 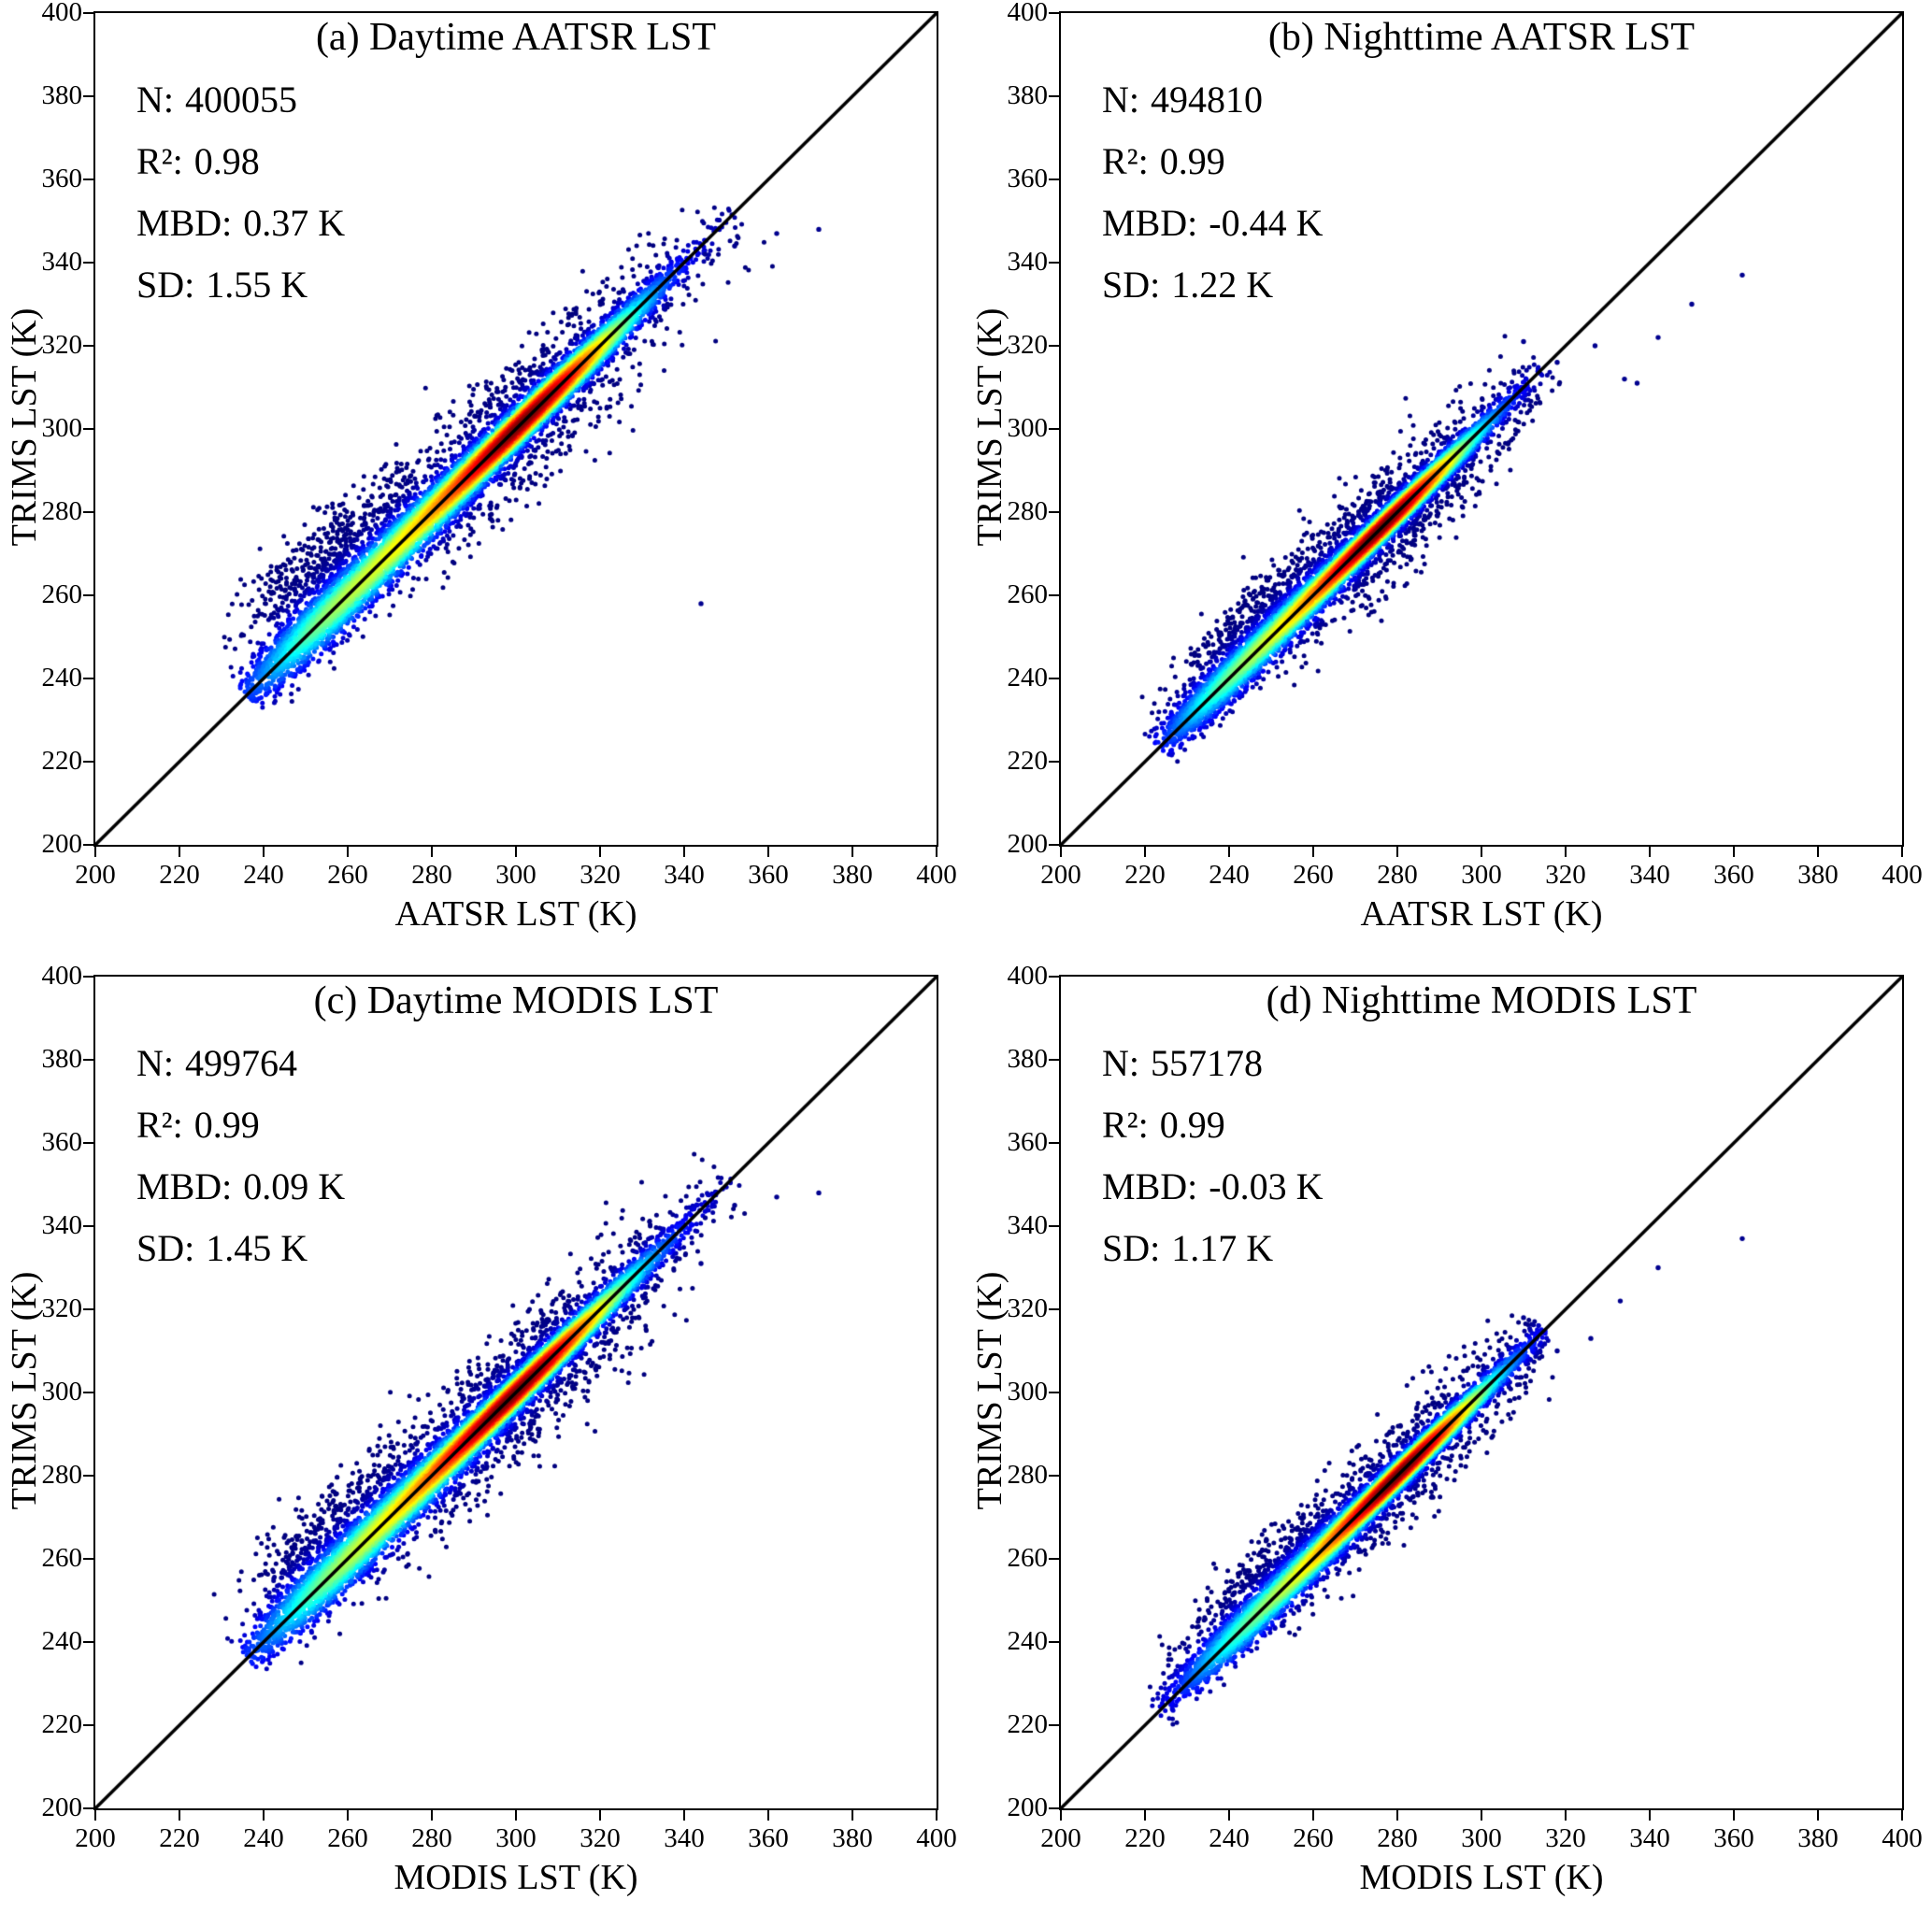 What do you see at coordinates (1192, 1125) in the screenshot?
I see `stat-value: 0.99` at bounding box center [1192, 1125].